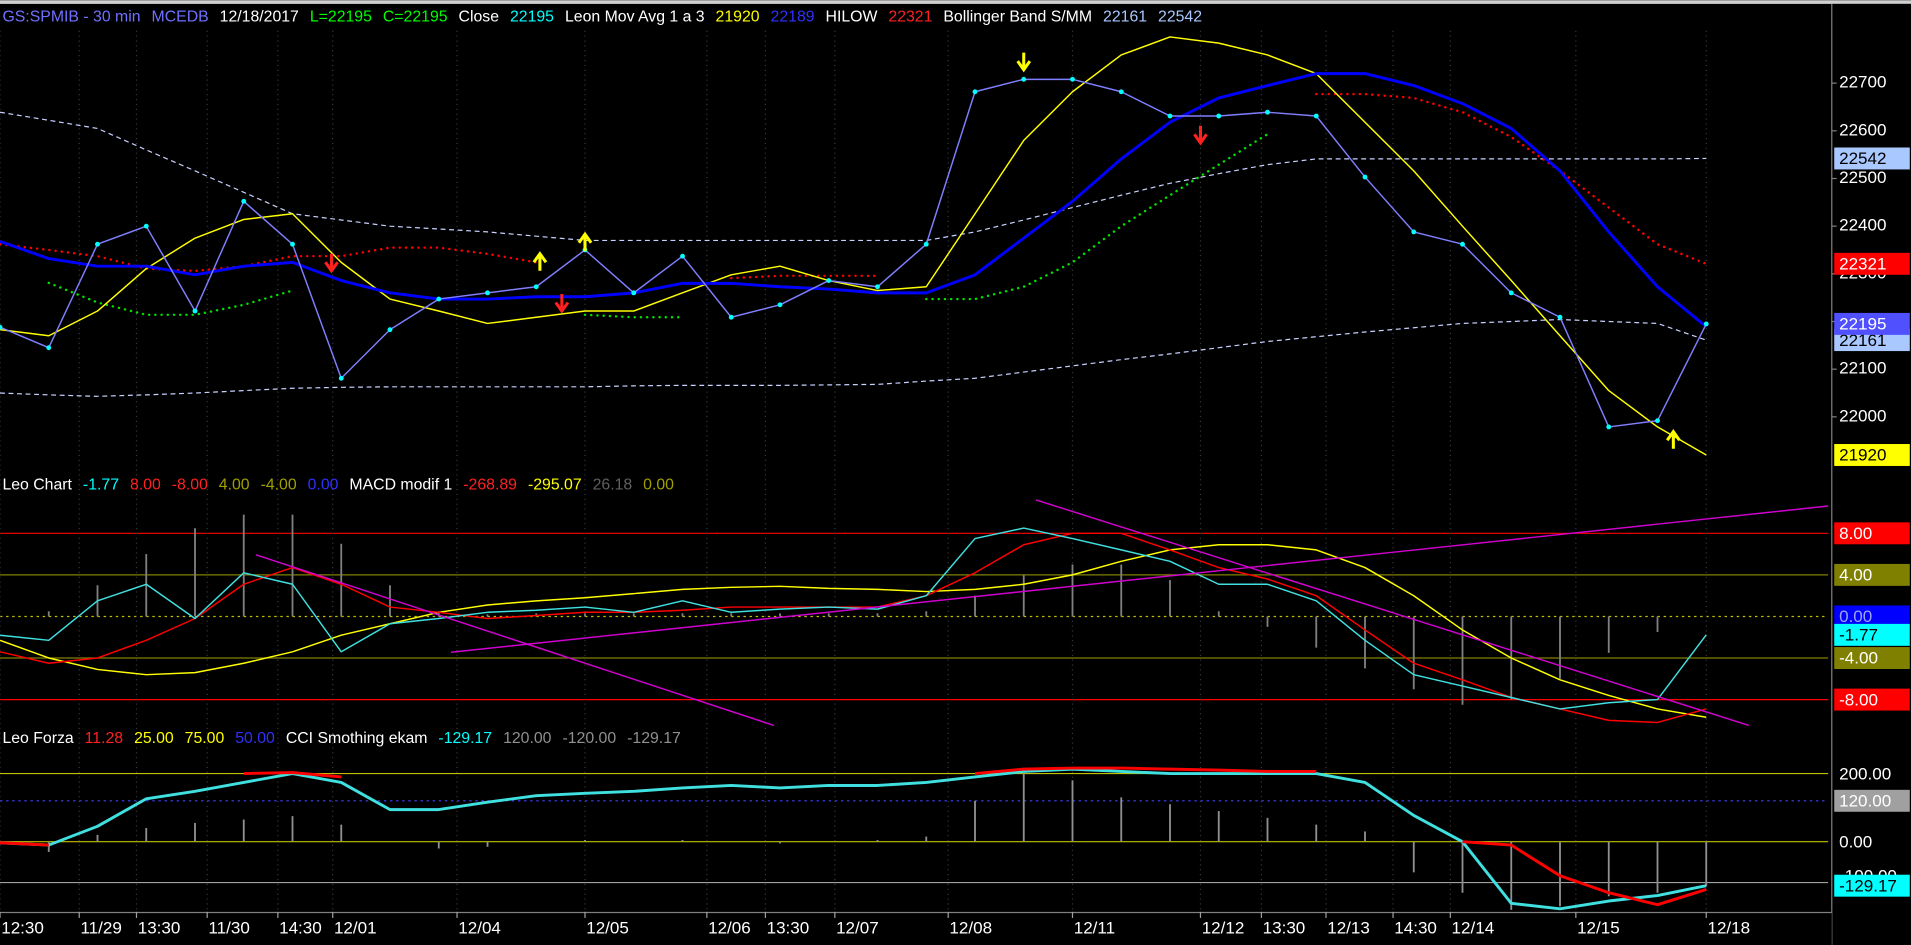 The height and width of the screenshot is (945, 1911). Describe the element at coordinates (1858, 635) in the screenshot. I see `value-tag-label: -1.77` at that location.